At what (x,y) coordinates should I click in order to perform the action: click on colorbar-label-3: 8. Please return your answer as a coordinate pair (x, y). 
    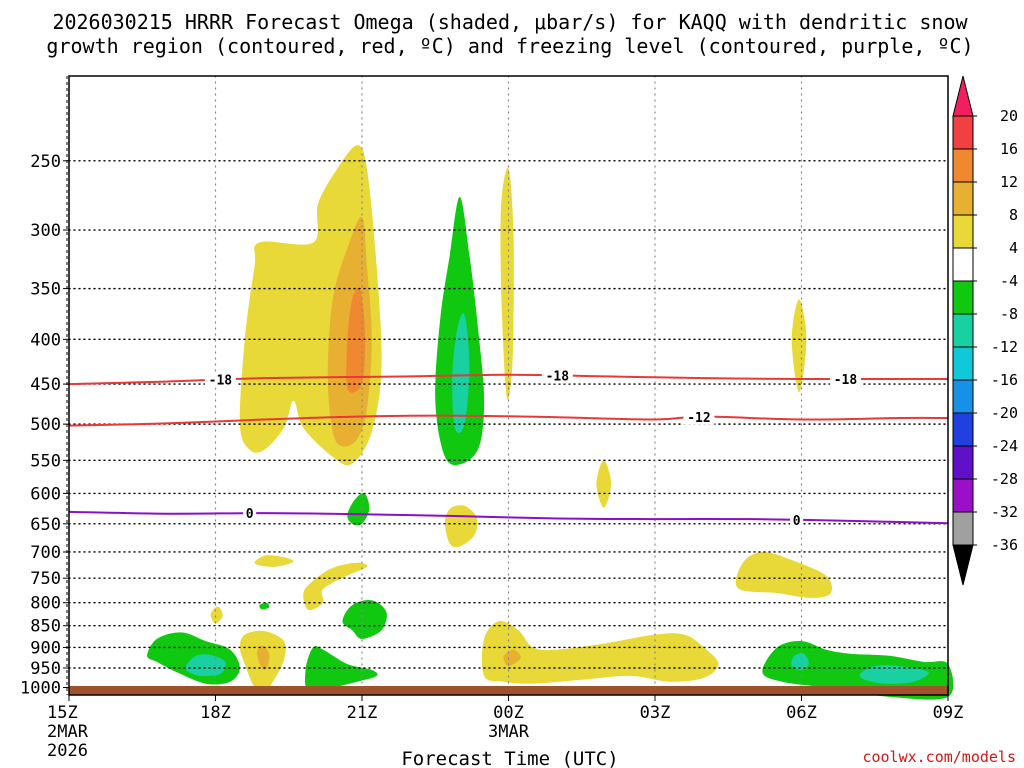
    Looking at the image, I should click on (1013, 215).